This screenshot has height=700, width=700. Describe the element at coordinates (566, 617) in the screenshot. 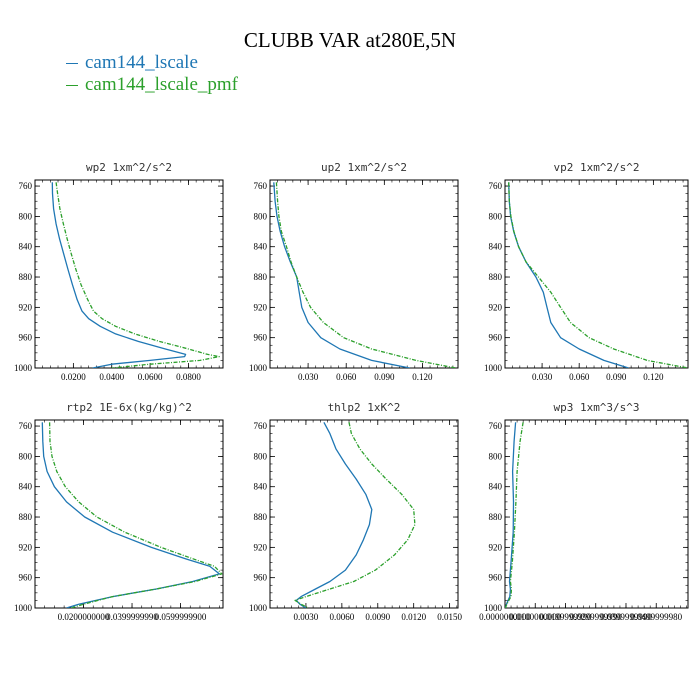

I see `x-tick-label: 0.0199999990` at that location.